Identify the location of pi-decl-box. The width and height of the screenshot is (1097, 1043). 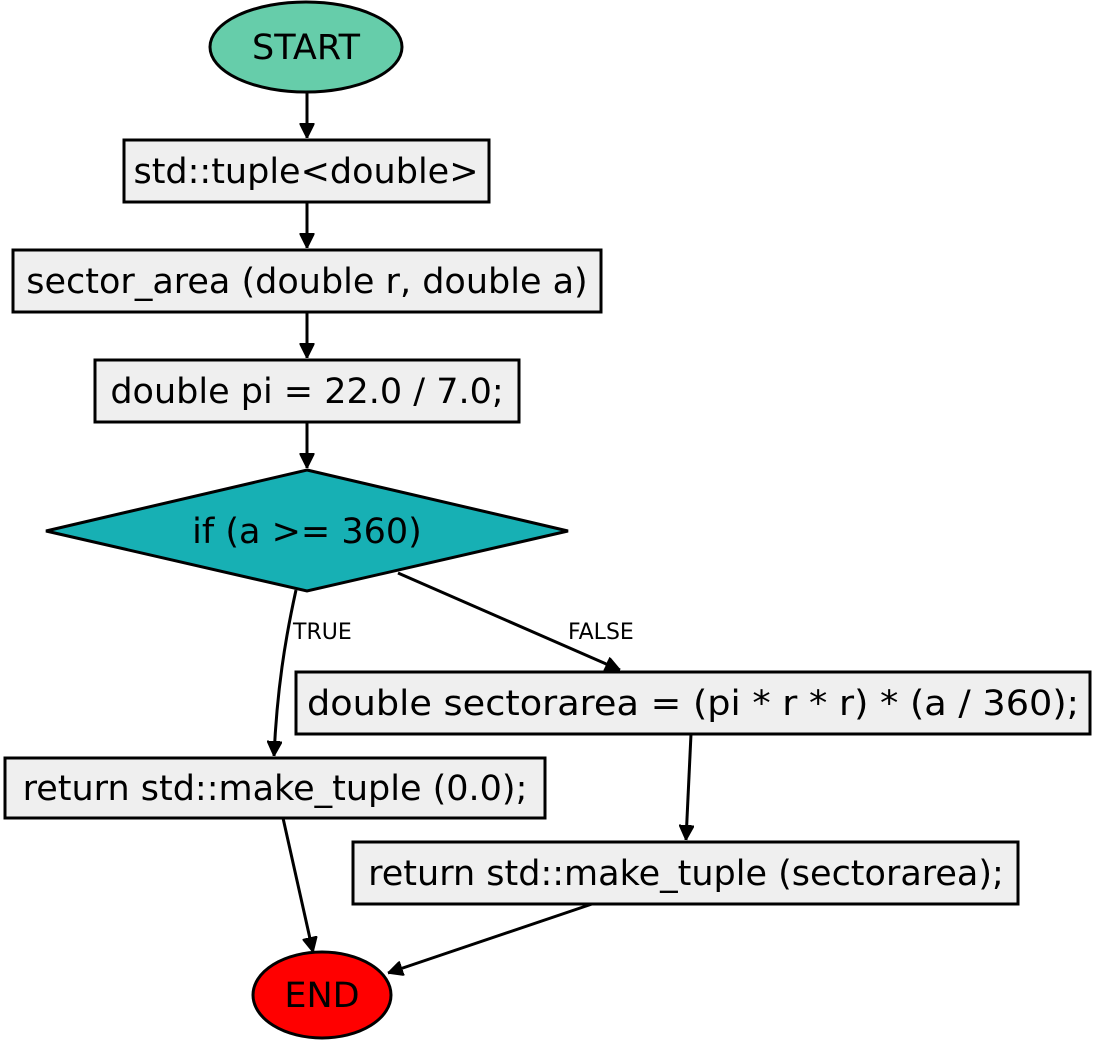
(307, 391).